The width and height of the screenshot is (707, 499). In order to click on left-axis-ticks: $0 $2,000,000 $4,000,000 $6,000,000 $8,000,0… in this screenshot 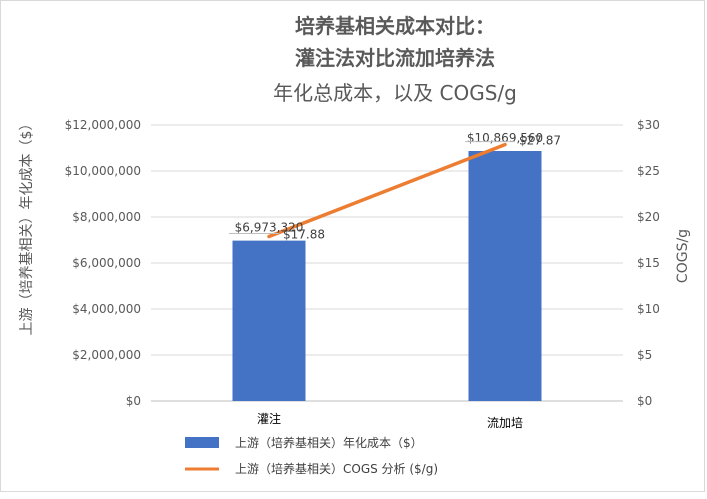, I will do `click(103, 263)`.